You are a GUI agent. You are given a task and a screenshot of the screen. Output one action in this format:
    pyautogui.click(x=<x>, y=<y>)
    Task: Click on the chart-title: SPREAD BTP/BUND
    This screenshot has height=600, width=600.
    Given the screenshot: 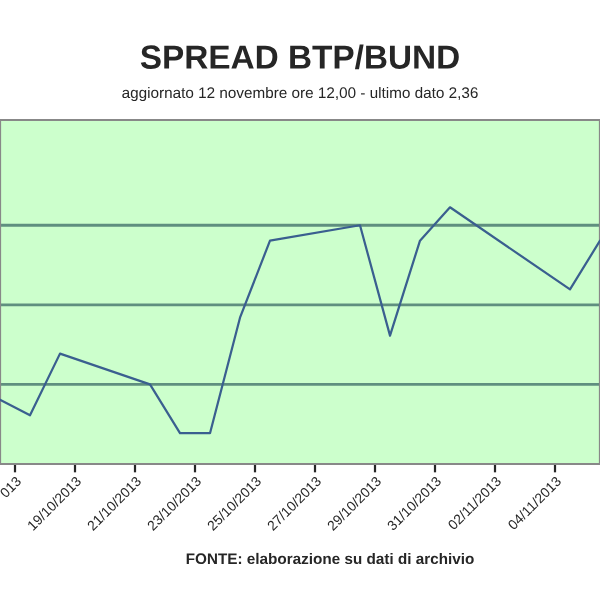 What is the action you would take?
    pyautogui.click(x=299, y=57)
    